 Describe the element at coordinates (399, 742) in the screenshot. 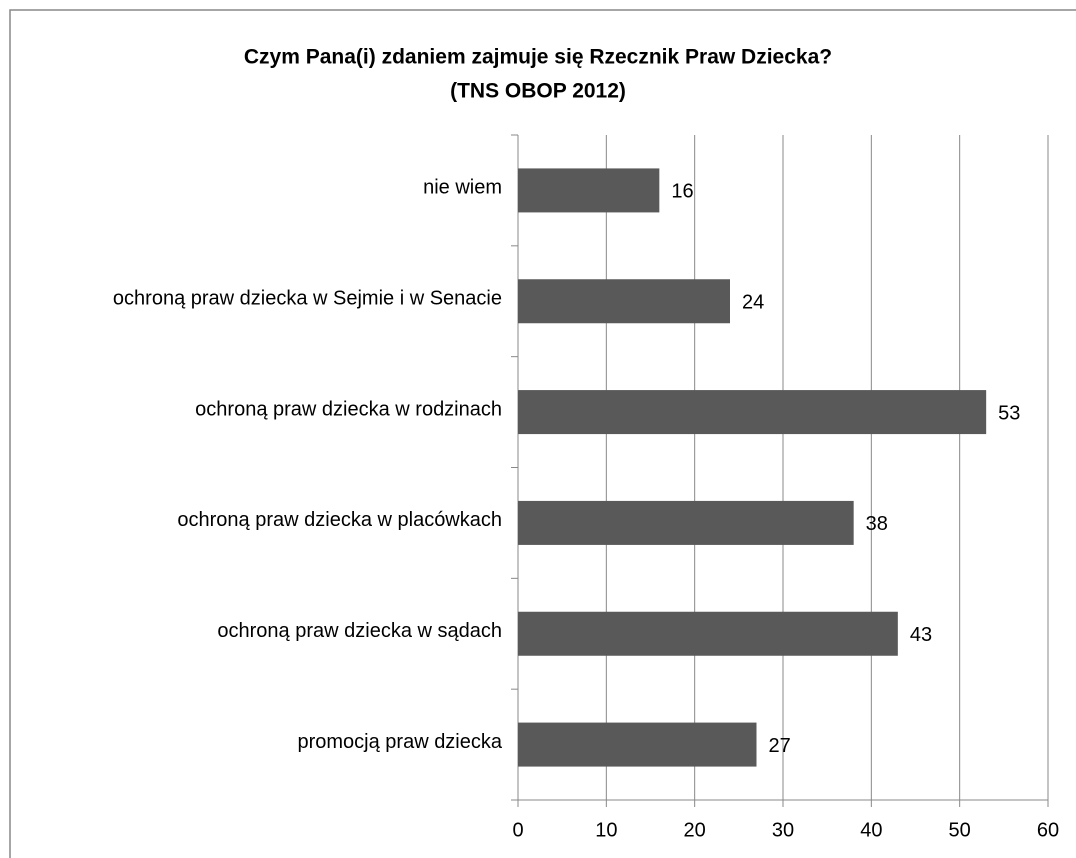

I see `y-tick-label: promocją praw dziecka` at that location.